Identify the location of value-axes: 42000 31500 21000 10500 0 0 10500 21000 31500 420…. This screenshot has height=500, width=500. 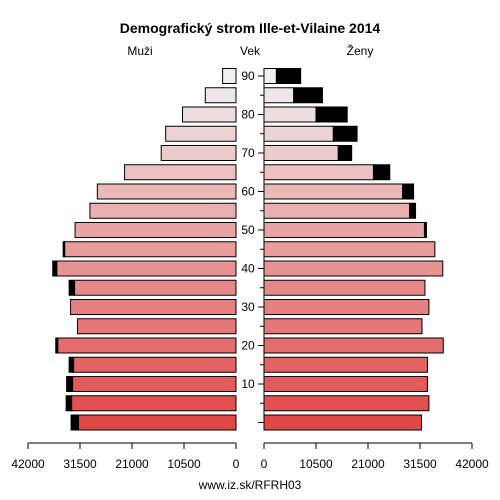
(250, 456).